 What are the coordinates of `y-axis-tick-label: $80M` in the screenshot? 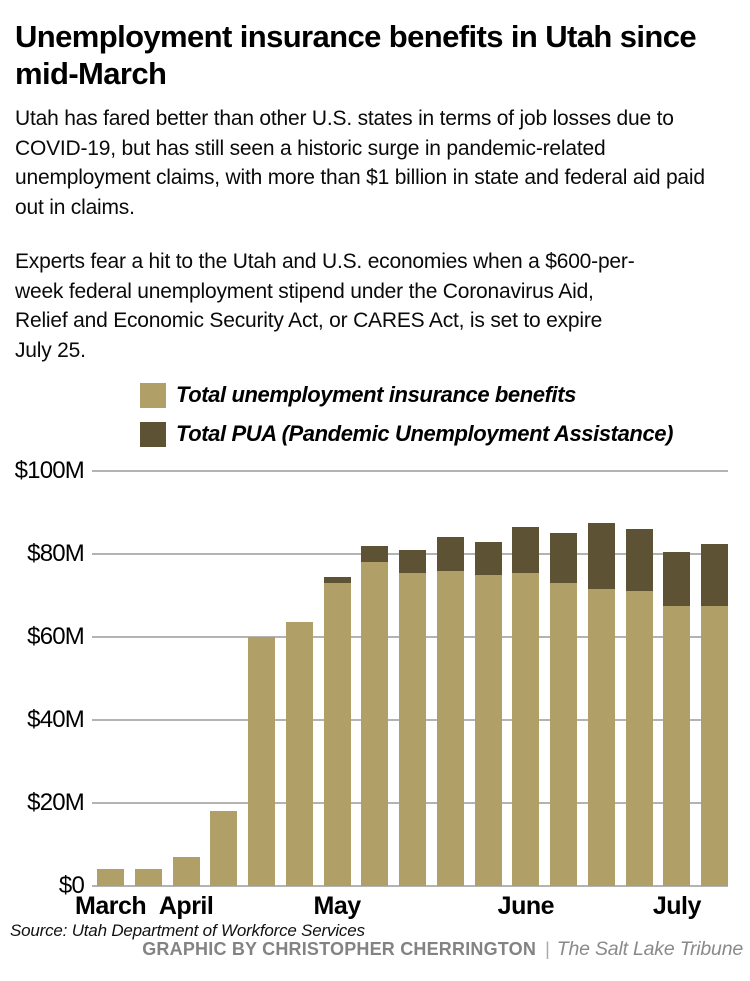 It's located at (56, 553).